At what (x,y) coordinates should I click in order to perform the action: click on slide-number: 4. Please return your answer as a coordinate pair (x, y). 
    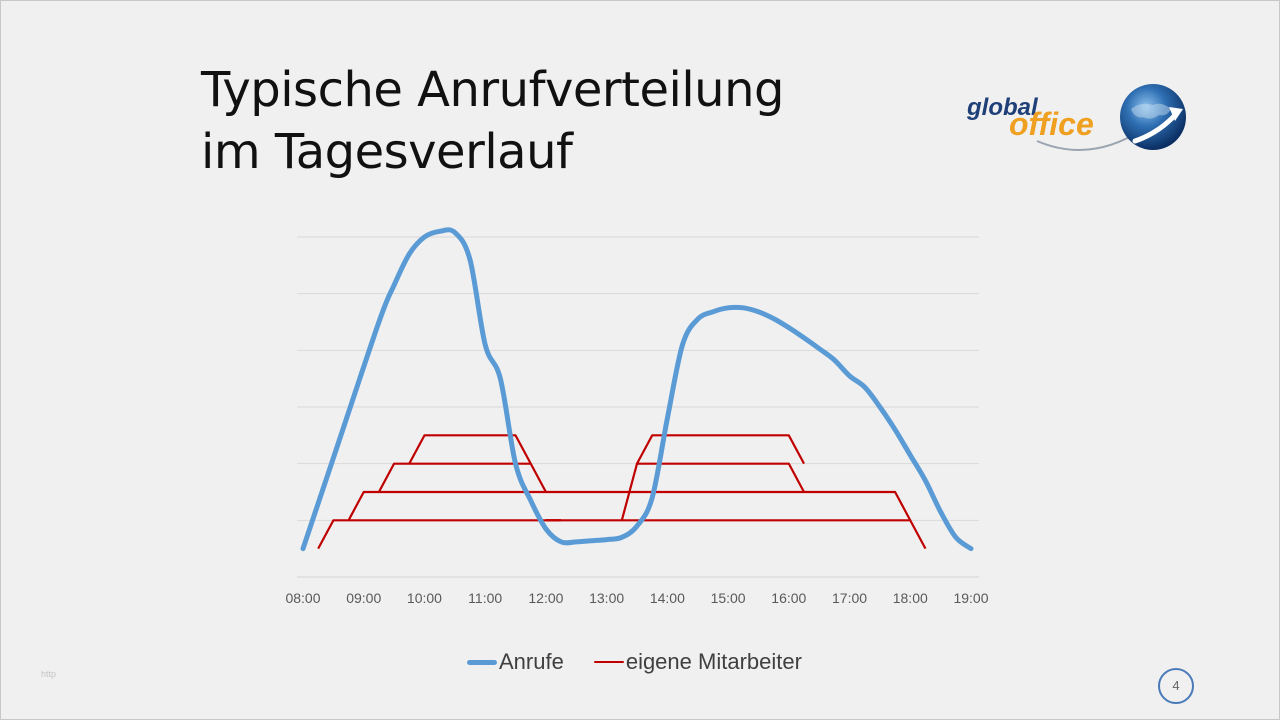
    Looking at the image, I should click on (1176, 686).